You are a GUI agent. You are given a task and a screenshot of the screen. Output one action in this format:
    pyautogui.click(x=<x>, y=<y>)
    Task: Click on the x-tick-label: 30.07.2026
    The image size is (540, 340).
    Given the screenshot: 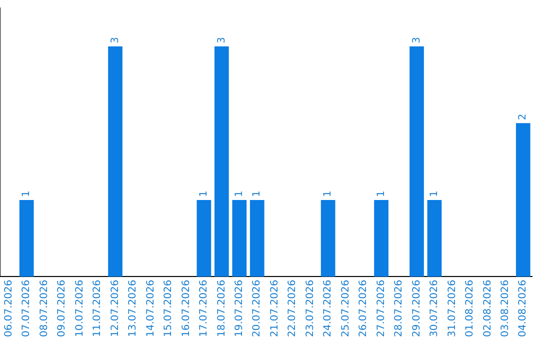 What is the action you would take?
    pyautogui.click(x=434, y=309)
    